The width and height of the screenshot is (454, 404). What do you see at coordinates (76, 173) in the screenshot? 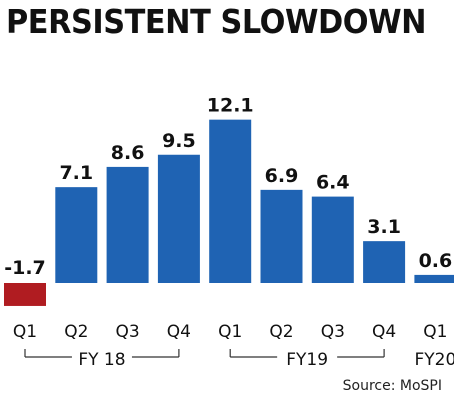
I see `data-label: 7.1` at bounding box center [76, 173].